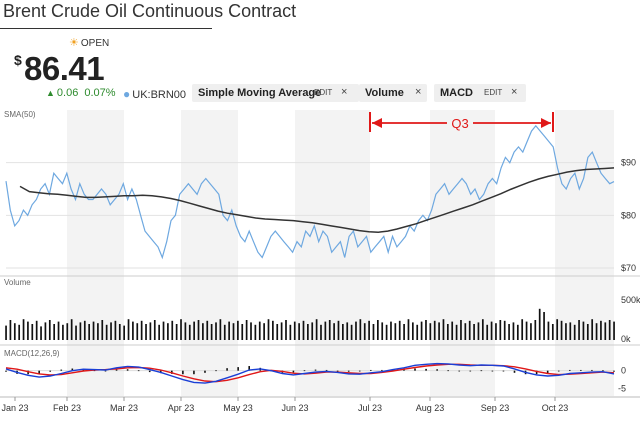 This screenshot has width=640, height=436. What do you see at coordinates (32, 353) in the screenshot?
I see `macd-panel-label: MACD(12,26,9)` at bounding box center [32, 353].